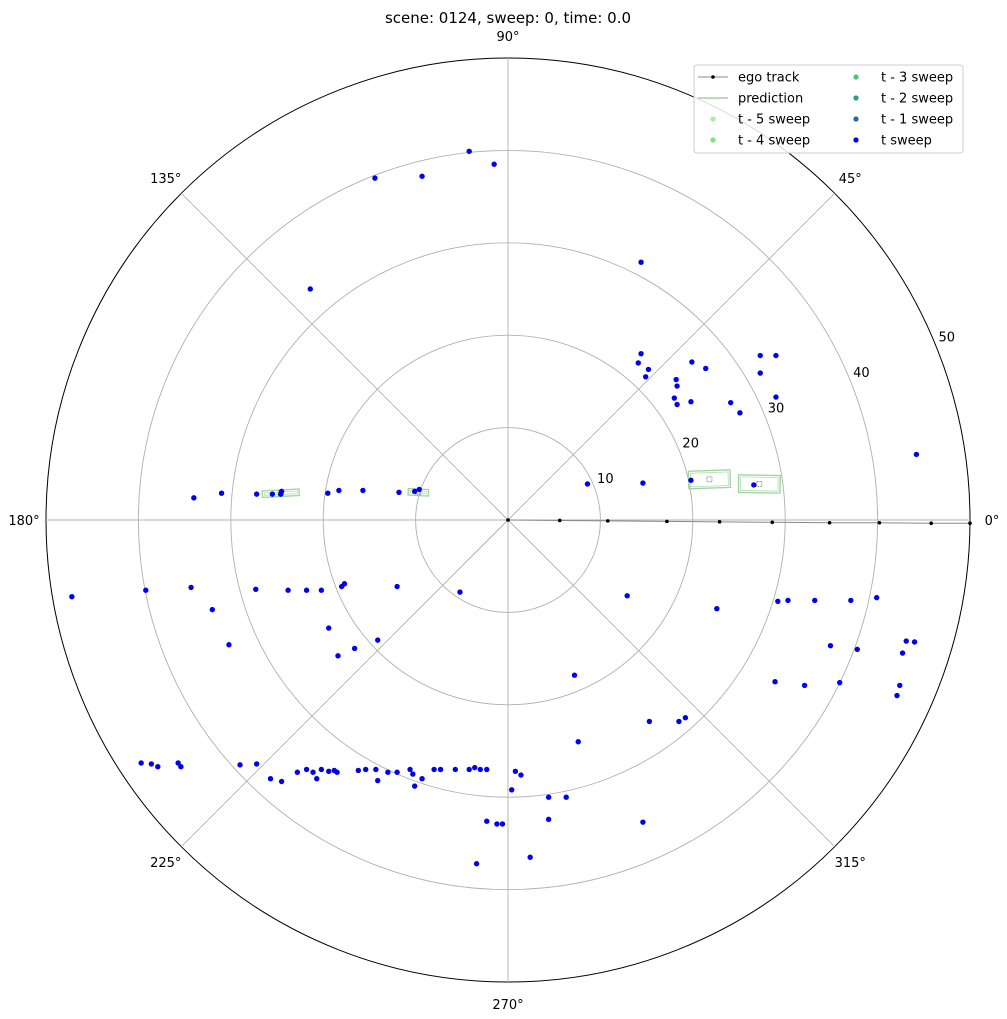 Image resolution: width=1007 pixels, height=1019 pixels. What do you see at coordinates (23, 521) in the screenshot?
I see `theta-tick-label: 180°` at bounding box center [23, 521].